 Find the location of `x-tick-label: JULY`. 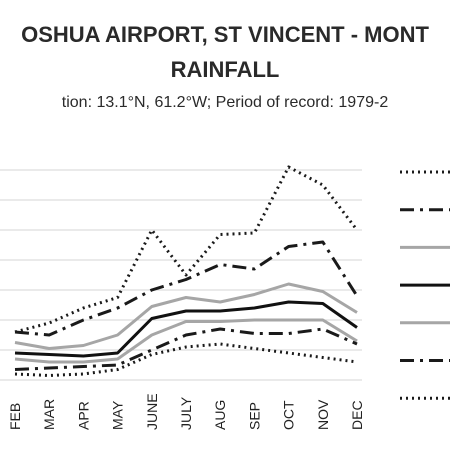

x-tick-label: JULY is located at coordinates (186, 413).